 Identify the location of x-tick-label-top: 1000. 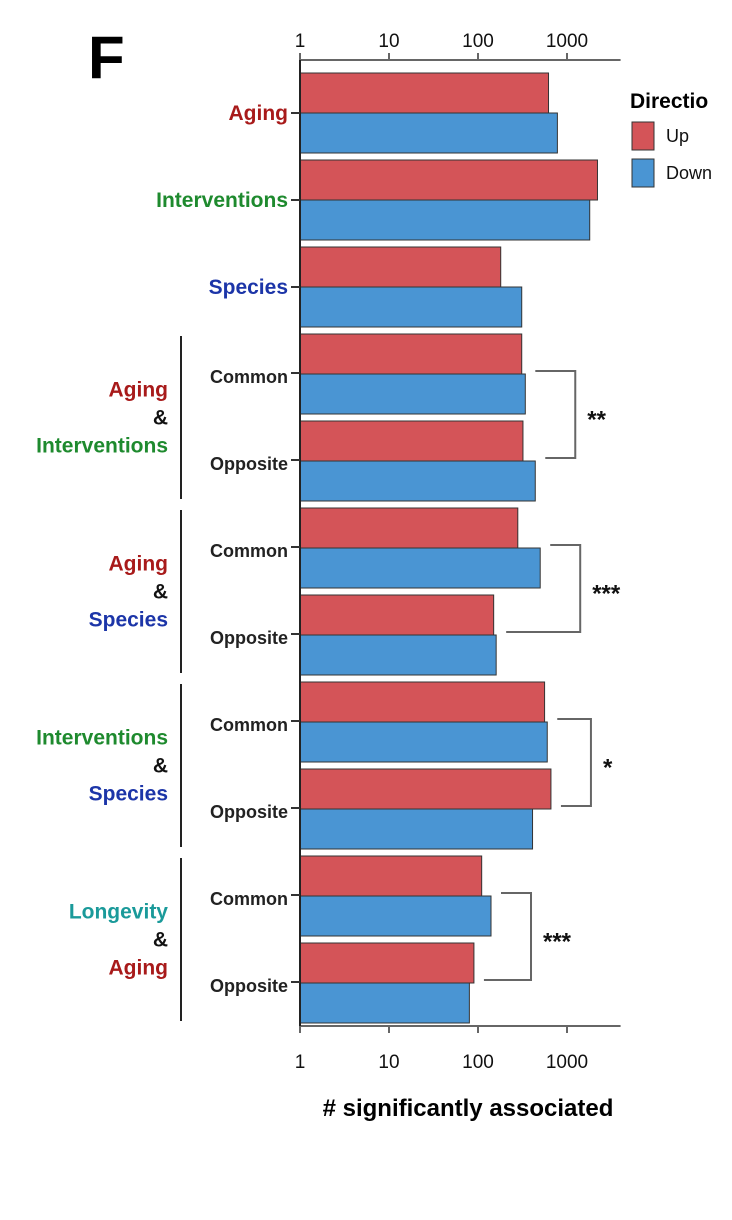
(567, 41).